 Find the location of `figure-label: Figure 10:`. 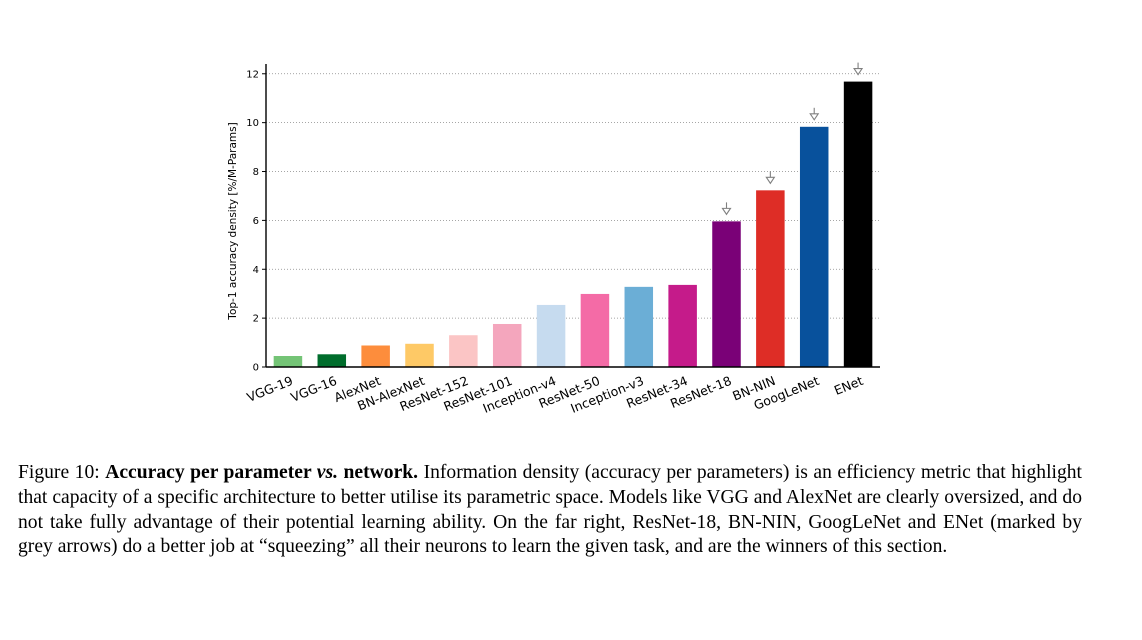

figure-label: Figure 10: is located at coordinates (59, 472).